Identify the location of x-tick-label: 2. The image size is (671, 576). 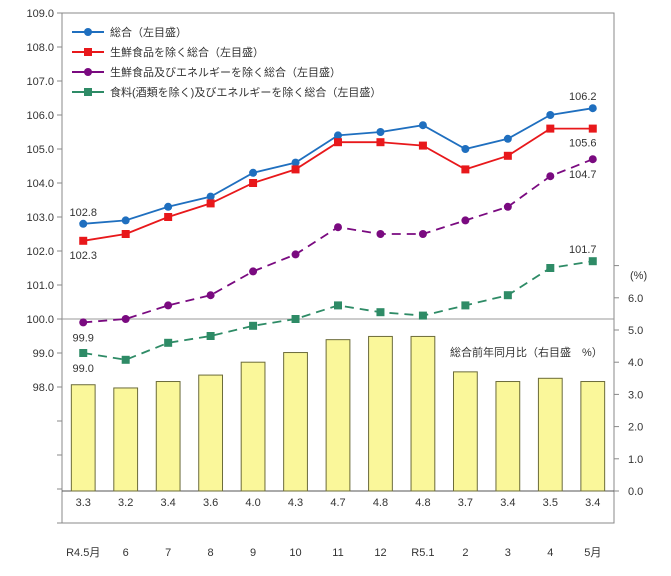
(465, 553).